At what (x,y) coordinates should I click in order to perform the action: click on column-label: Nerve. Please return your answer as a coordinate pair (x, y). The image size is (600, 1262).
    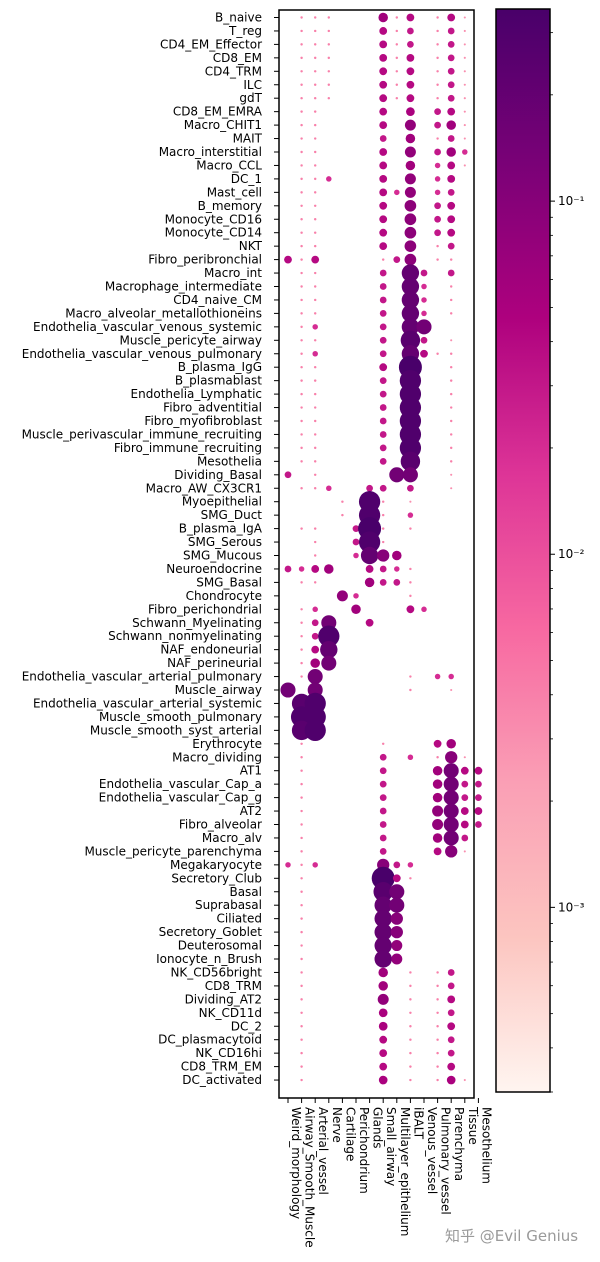
    Looking at the image, I should click on (337, 1125).